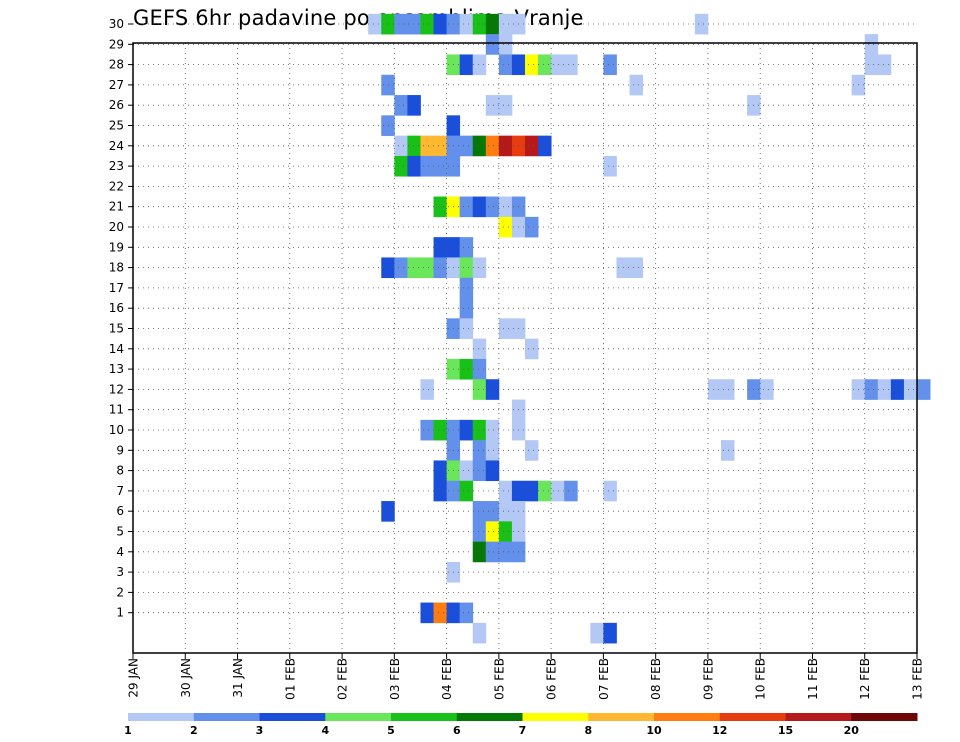 The width and height of the screenshot is (960, 742). What do you see at coordinates (120, 572) in the screenshot?
I see `y-tick-label: 3` at bounding box center [120, 572].